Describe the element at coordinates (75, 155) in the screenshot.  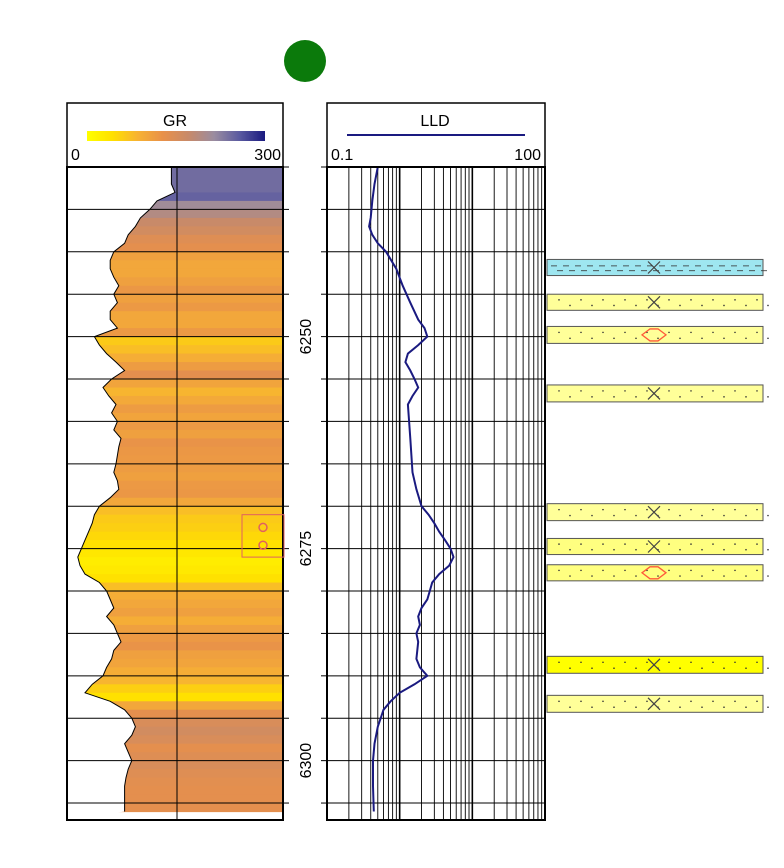
I see `gr-scale-min: 0` at that location.